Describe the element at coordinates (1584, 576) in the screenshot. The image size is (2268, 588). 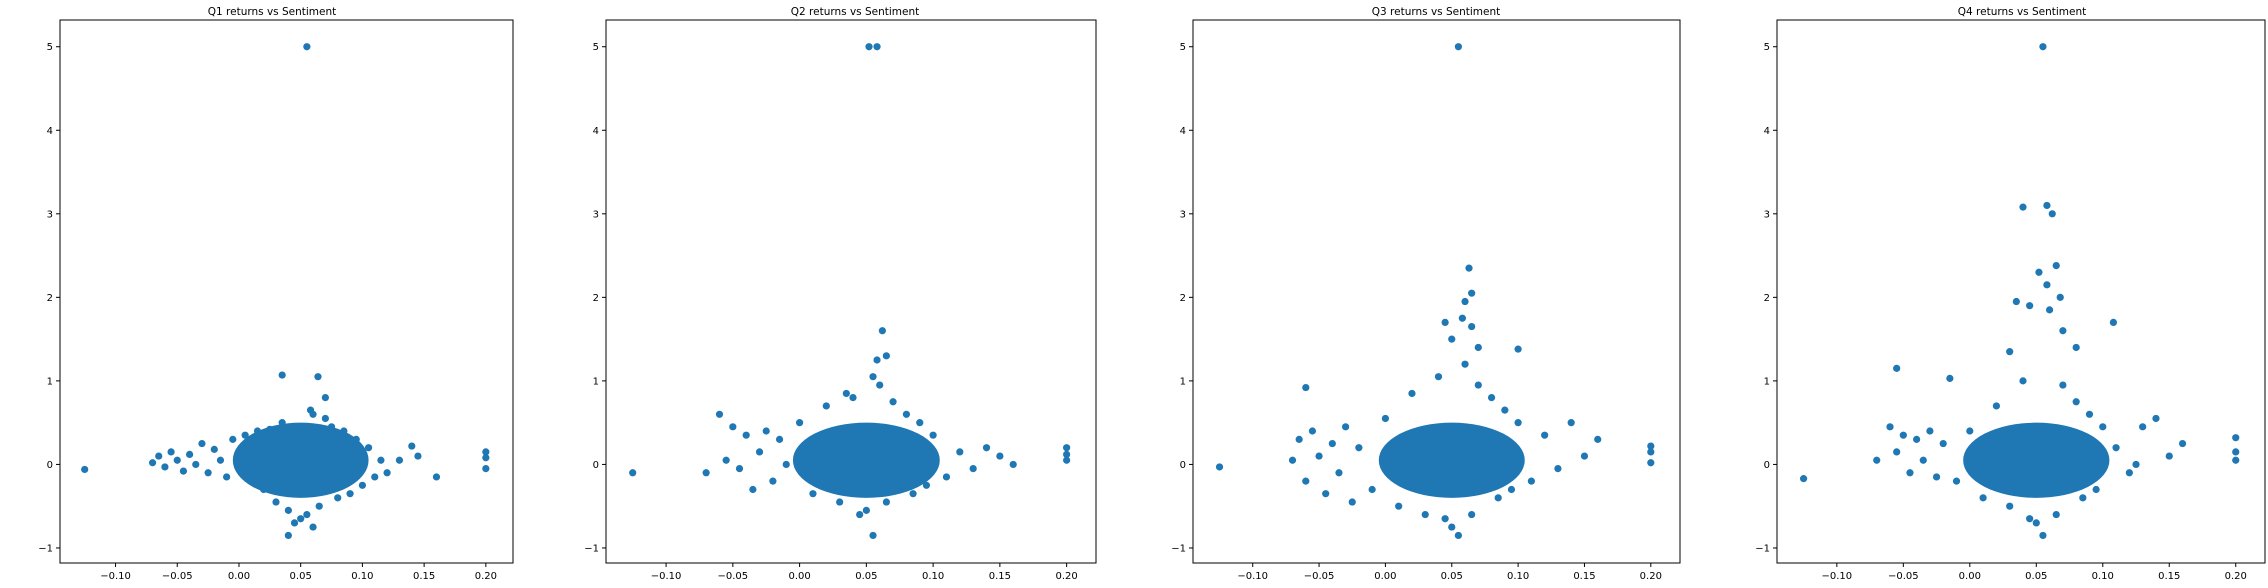
I see `x-tick-label: 0.15` at that location.